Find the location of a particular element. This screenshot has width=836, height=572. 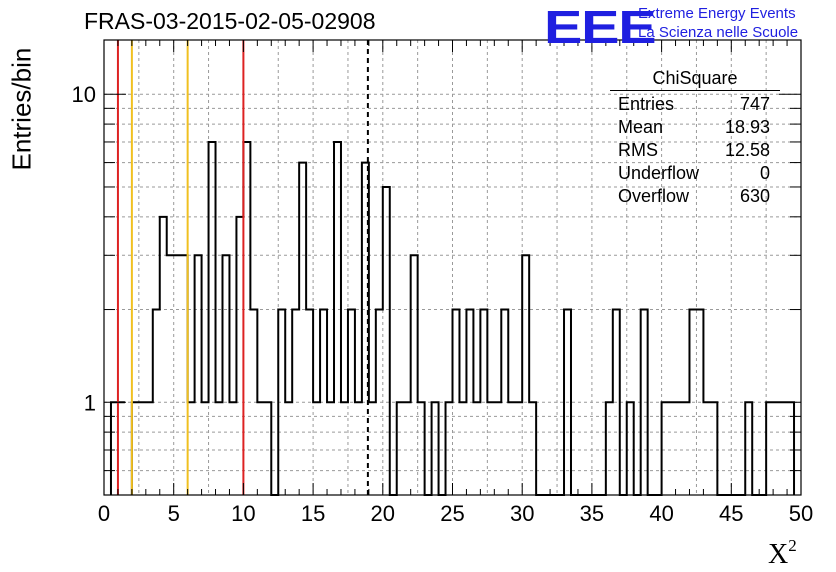

stats-value: 0 is located at coordinates (764, 173).